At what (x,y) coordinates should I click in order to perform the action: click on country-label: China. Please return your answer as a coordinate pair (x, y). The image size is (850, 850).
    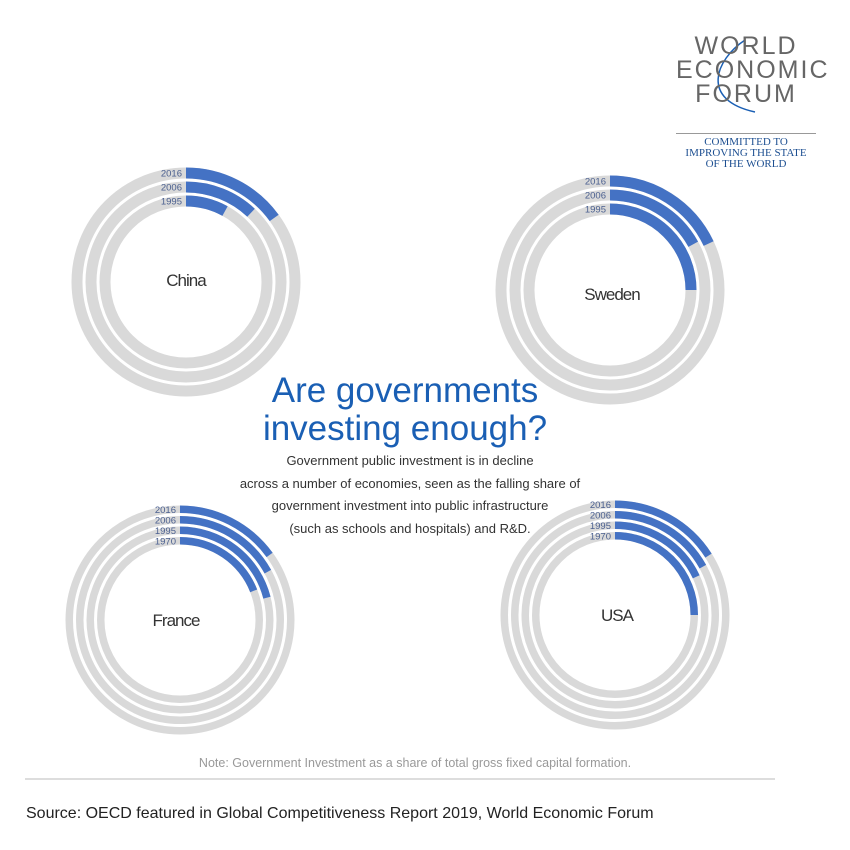
    Looking at the image, I should click on (186, 280).